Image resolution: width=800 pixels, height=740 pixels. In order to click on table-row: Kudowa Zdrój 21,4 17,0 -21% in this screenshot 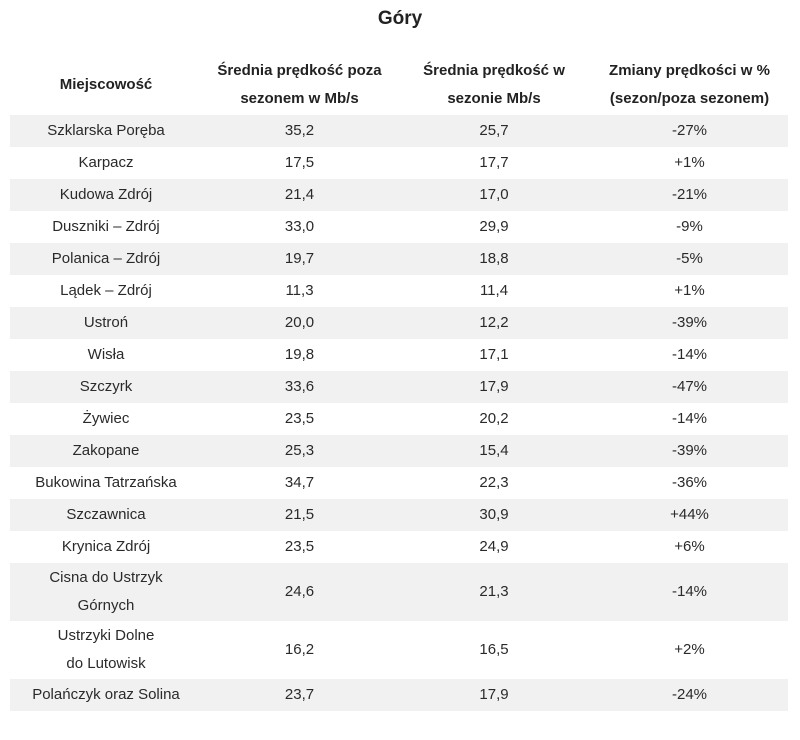, I will do `click(399, 195)`.